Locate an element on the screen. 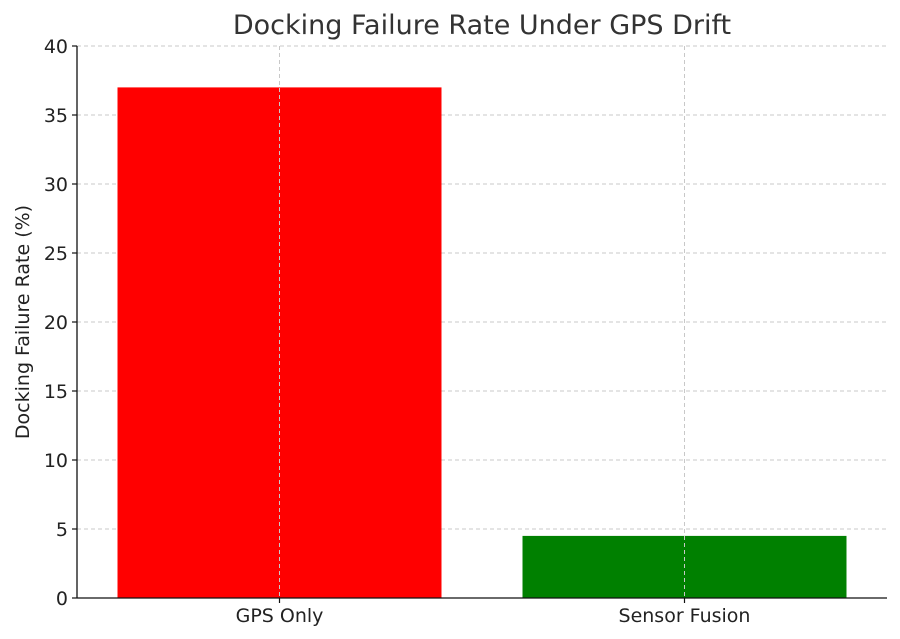 The height and width of the screenshot is (639, 900). y-tick-label: 30 is located at coordinates (56, 185).